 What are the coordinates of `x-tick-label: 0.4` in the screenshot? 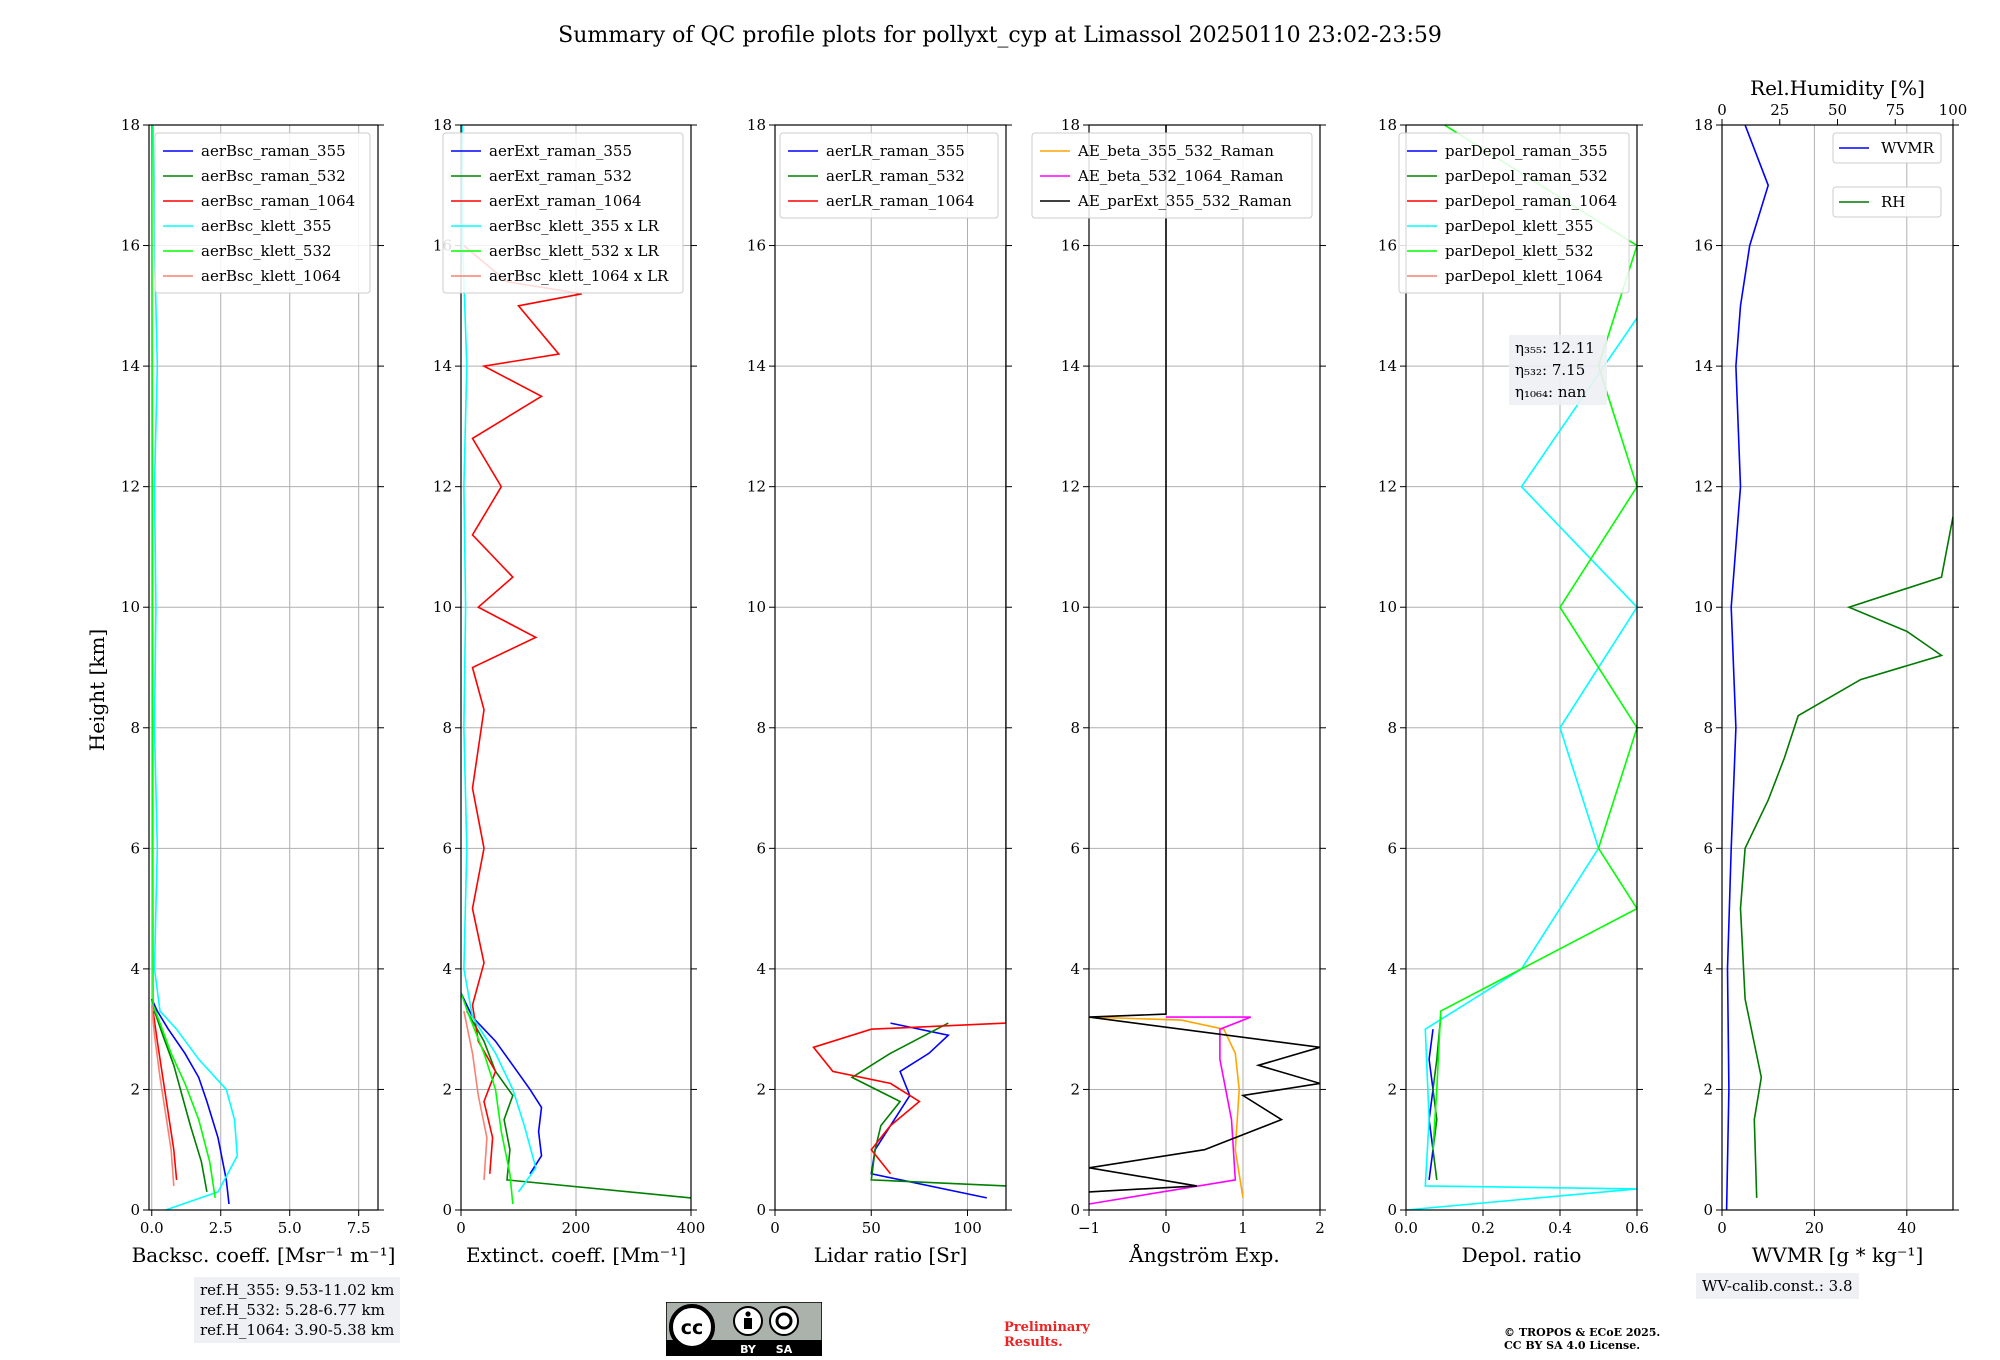 It's located at (1560, 1228).